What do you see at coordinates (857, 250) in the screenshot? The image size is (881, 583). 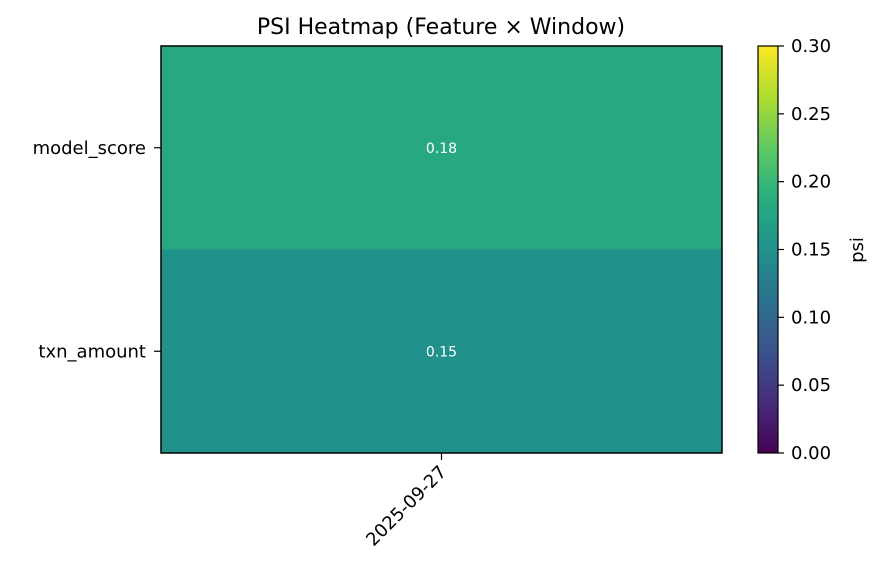 I see `colorbar-label: psi` at bounding box center [857, 250].